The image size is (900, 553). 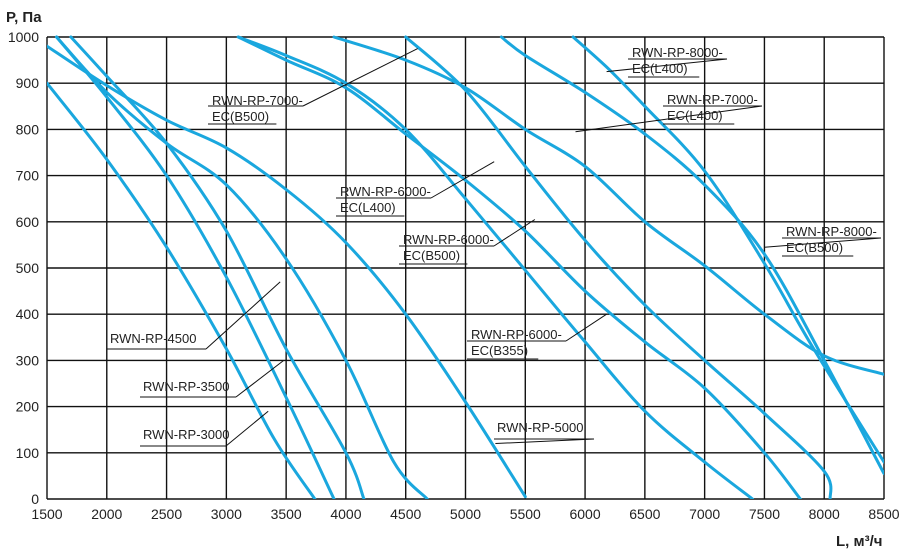 I want to click on series-label-rwn-rp-8000-ec-l400-: RWN-RP-8000-, so click(x=677, y=52).